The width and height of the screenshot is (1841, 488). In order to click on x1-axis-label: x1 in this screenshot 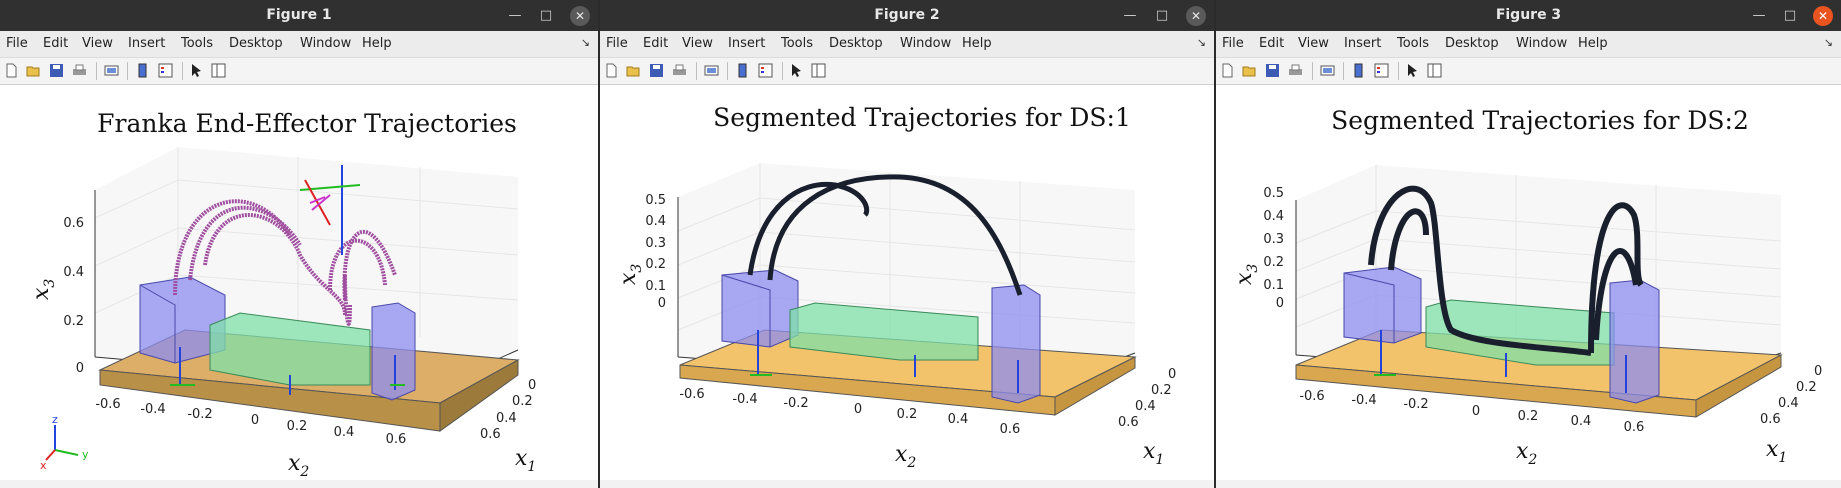, I will do `click(1776, 451)`.